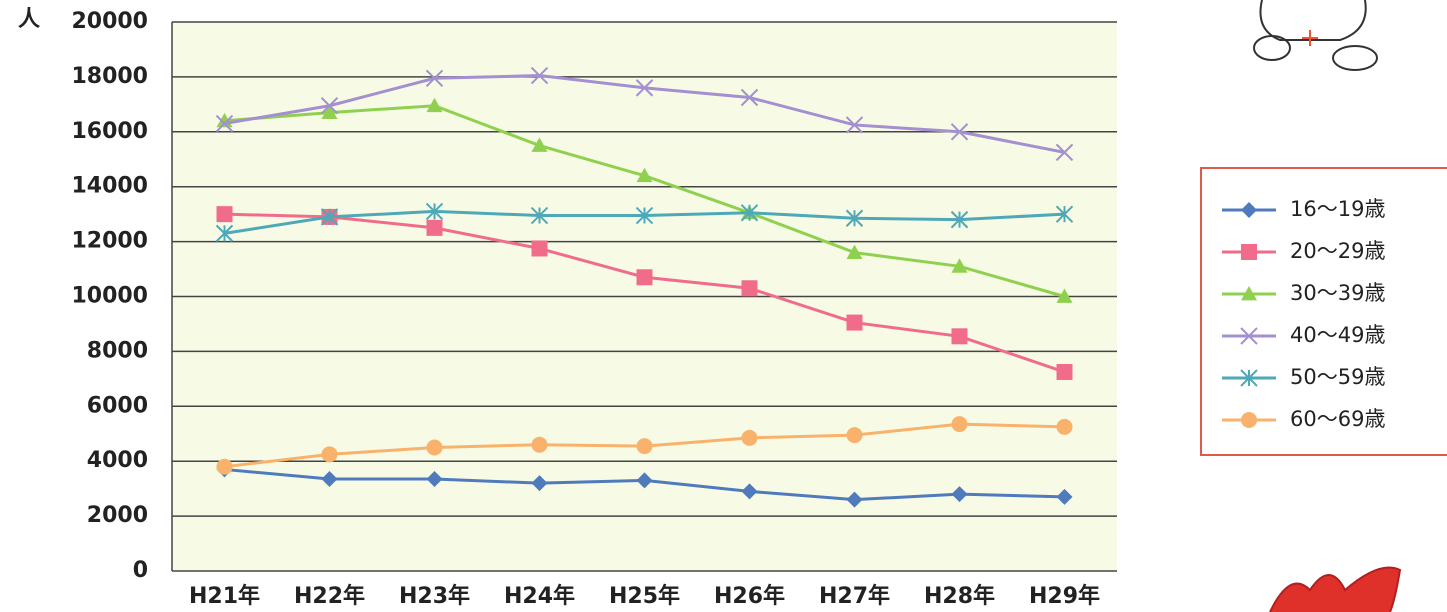  Describe the element at coordinates (117, 350) in the screenshot. I see `y-tick-label: 8000` at that location.